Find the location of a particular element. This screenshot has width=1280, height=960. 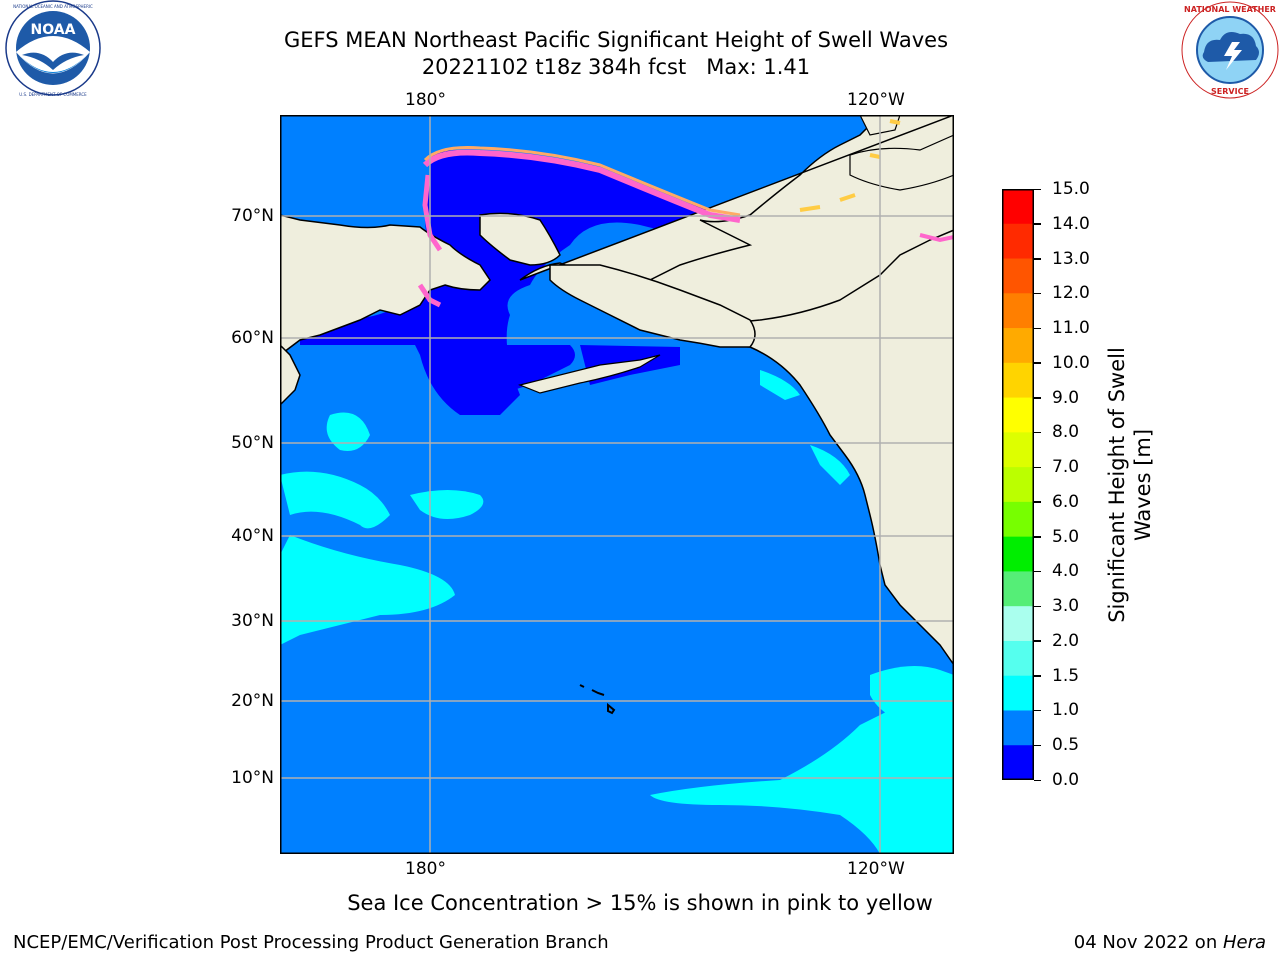

lat-label-30n: 30°N is located at coordinates (252, 621).